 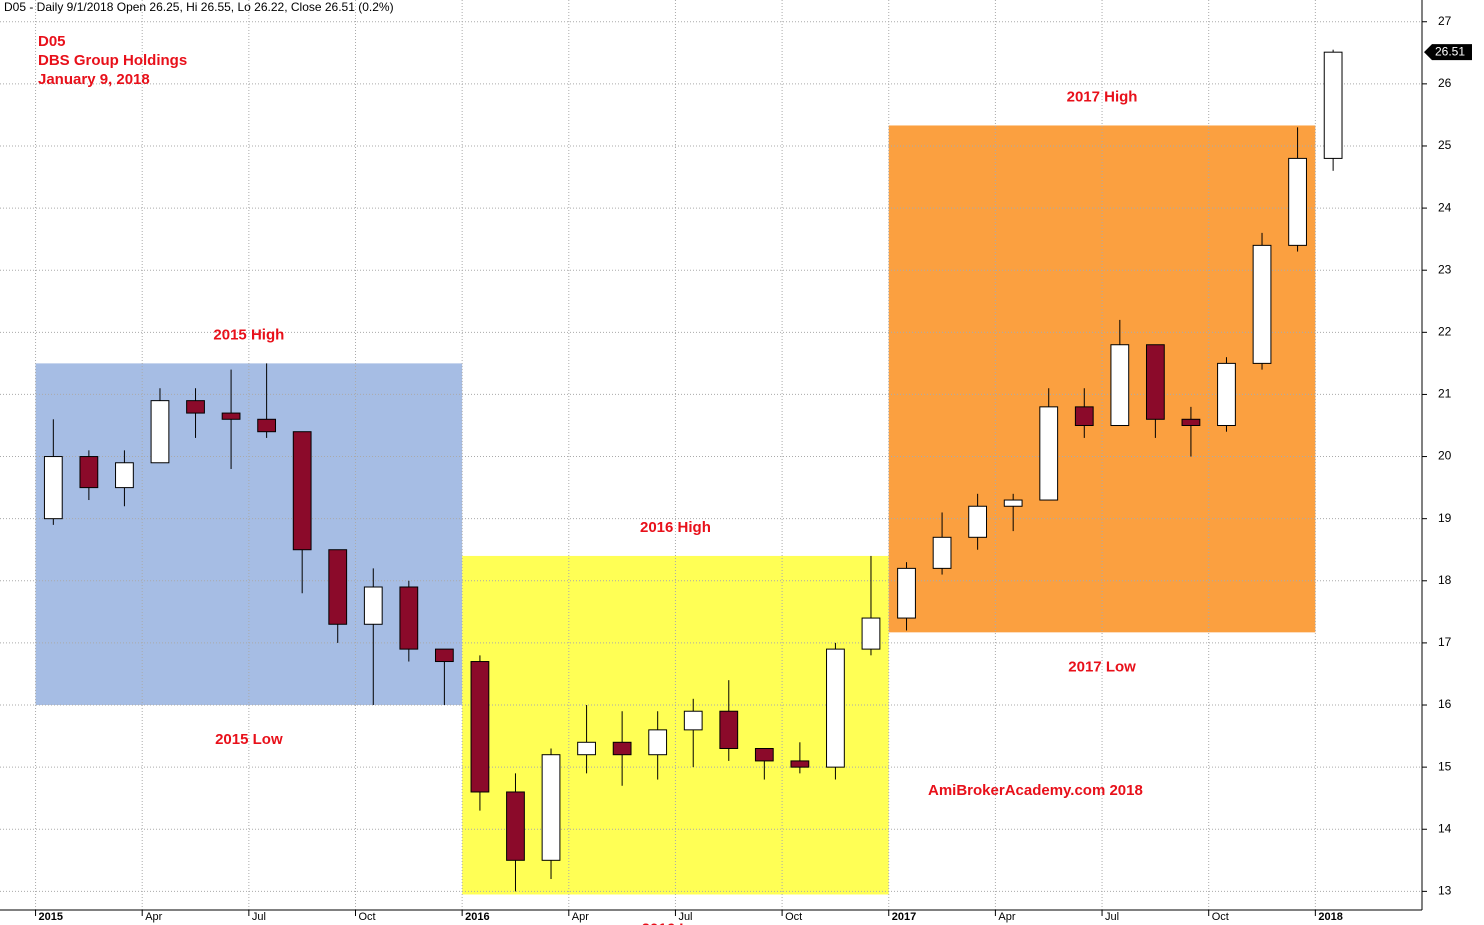 I want to click on price-tag, so click(x=1448, y=52).